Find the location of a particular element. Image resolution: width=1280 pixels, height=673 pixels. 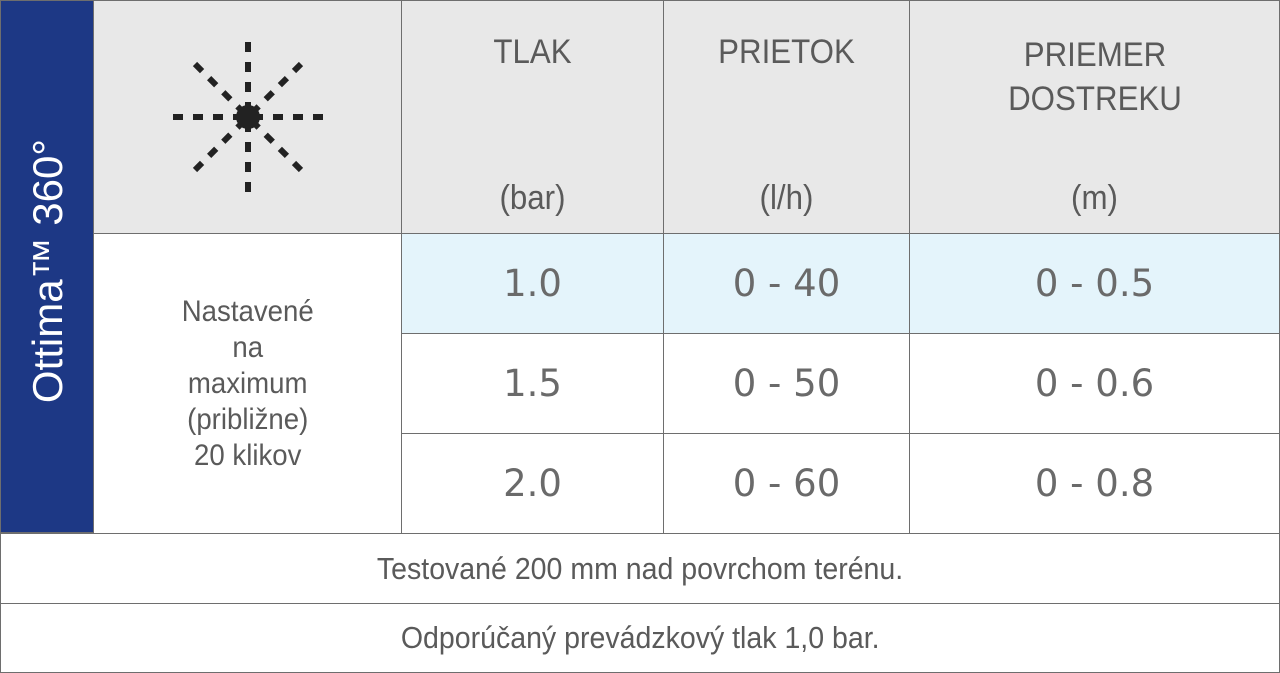

header-diameter: PRIEMER DOSTREKU (m) is located at coordinates (1094, 117).